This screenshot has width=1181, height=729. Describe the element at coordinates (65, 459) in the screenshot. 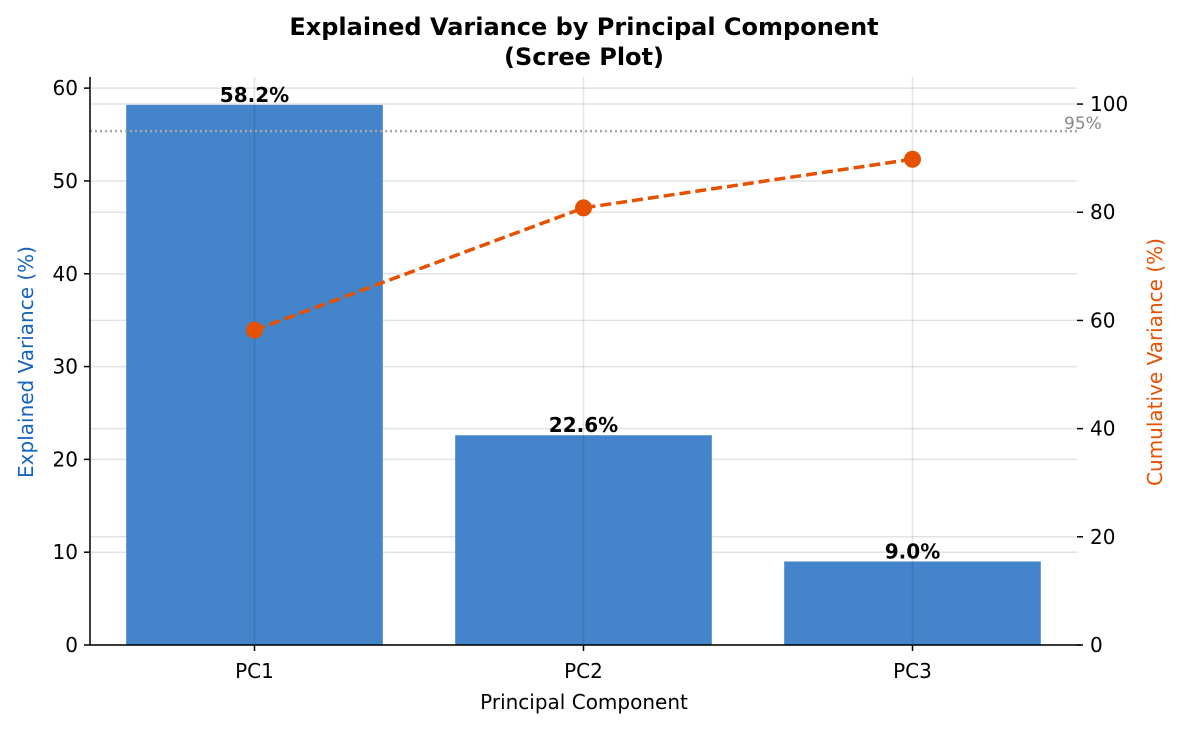

I see `y-tick-label: 20` at that location.